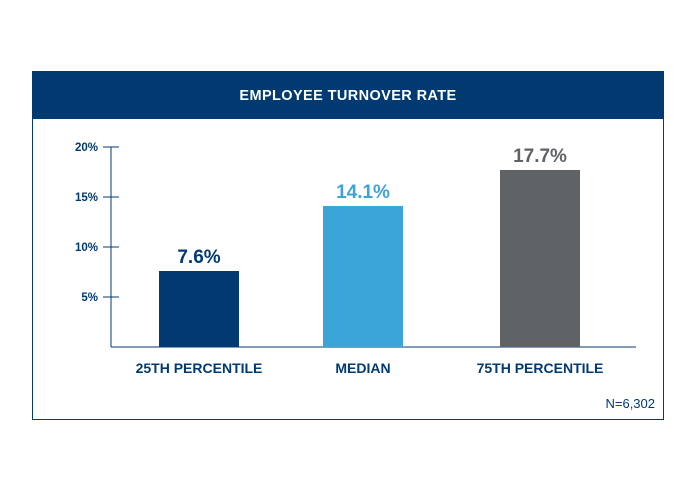 The image size is (696, 495). Describe the element at coordinates (363, 192) in the screenshot. I see `bar-value-label: 14.1%` at that location.